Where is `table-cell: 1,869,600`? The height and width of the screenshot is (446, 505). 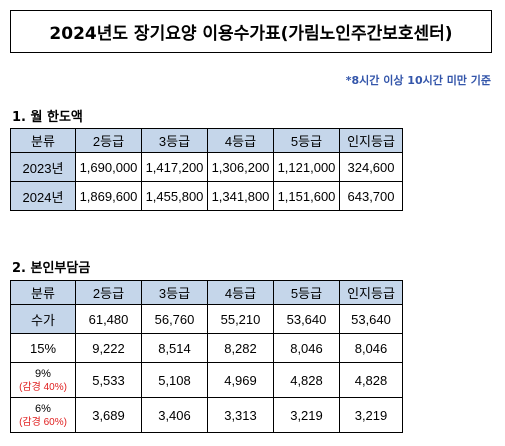
table-cell: 1,869,600 is located at coordinates (108, 196).